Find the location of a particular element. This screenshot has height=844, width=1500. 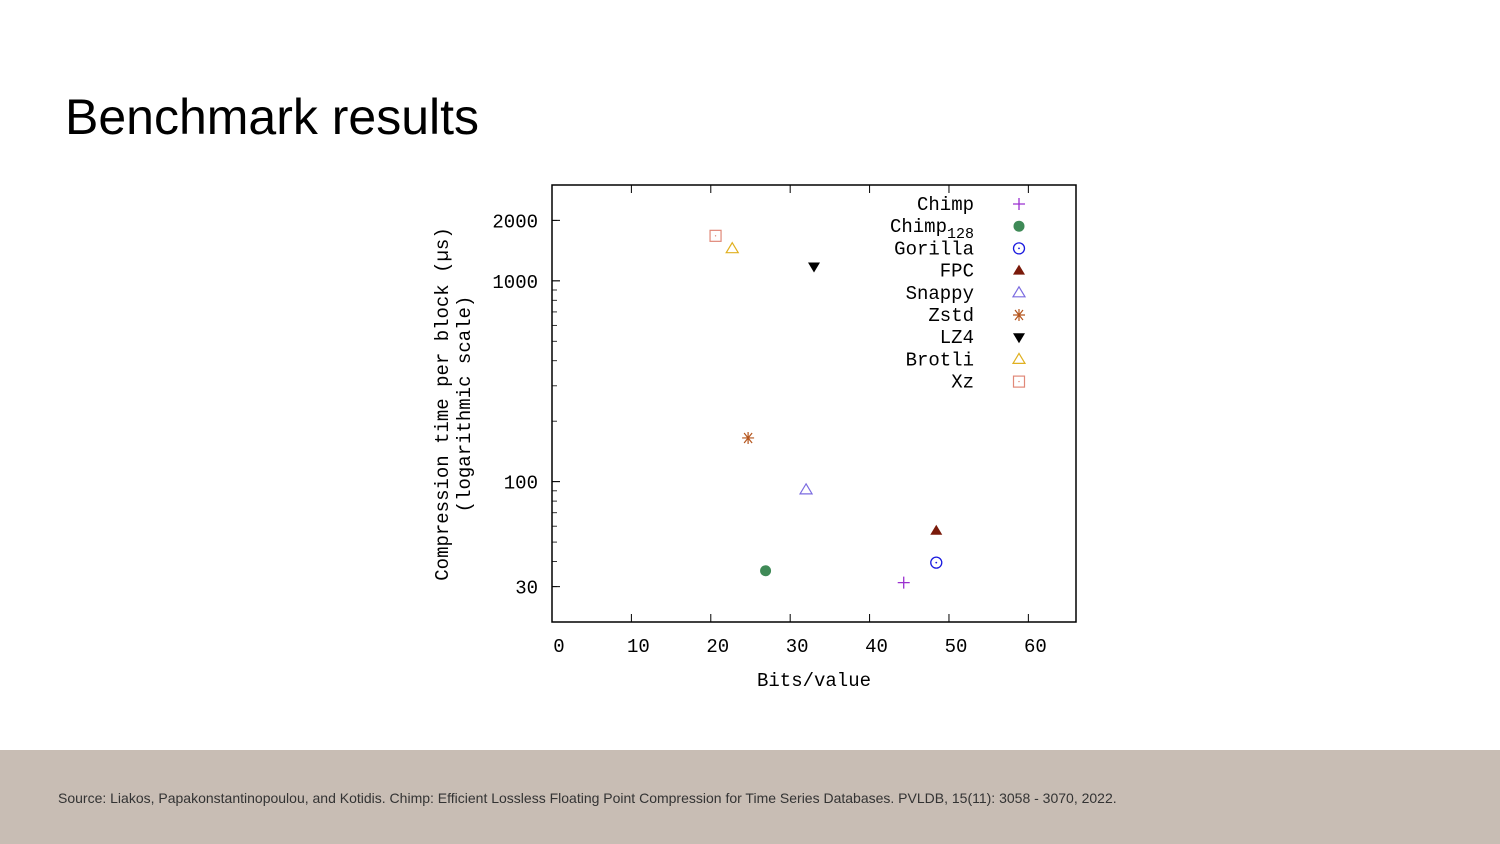

legend-name: Xz is located at coordinates (962, 383).